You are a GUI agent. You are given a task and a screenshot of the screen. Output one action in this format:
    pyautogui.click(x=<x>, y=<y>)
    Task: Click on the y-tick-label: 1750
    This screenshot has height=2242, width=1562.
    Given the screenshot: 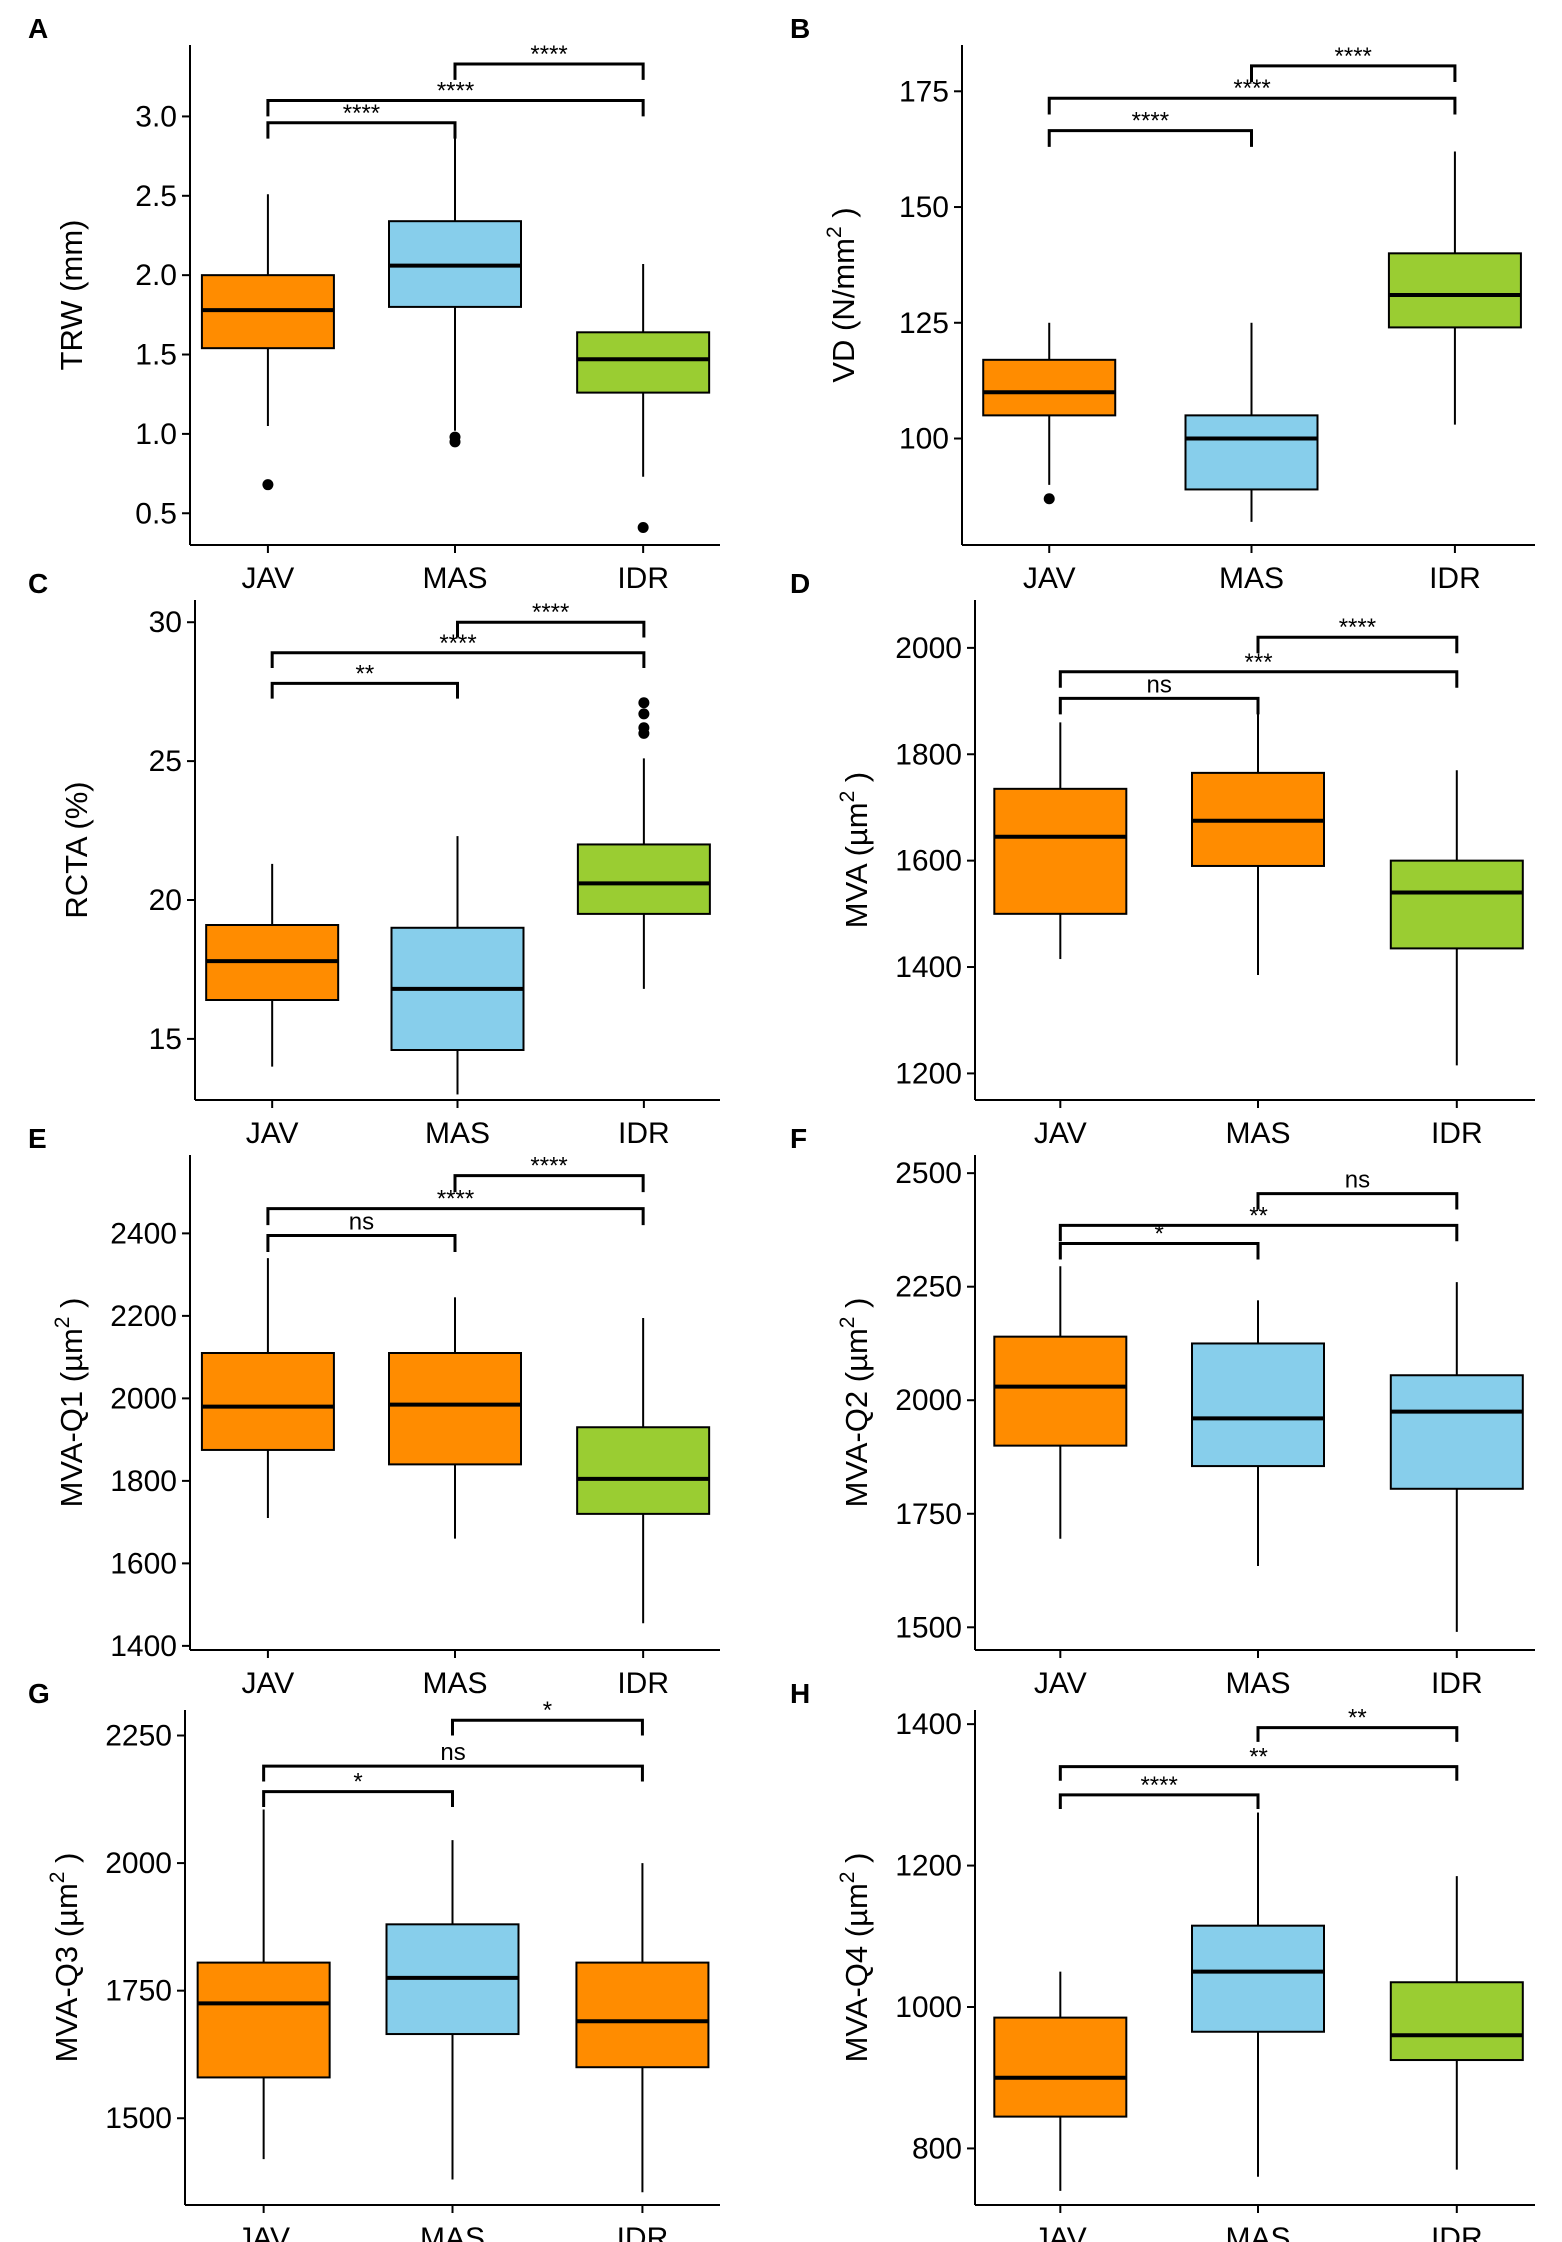 What is the action you would take?
    pyautogui.click(x=138, y=1991)
    